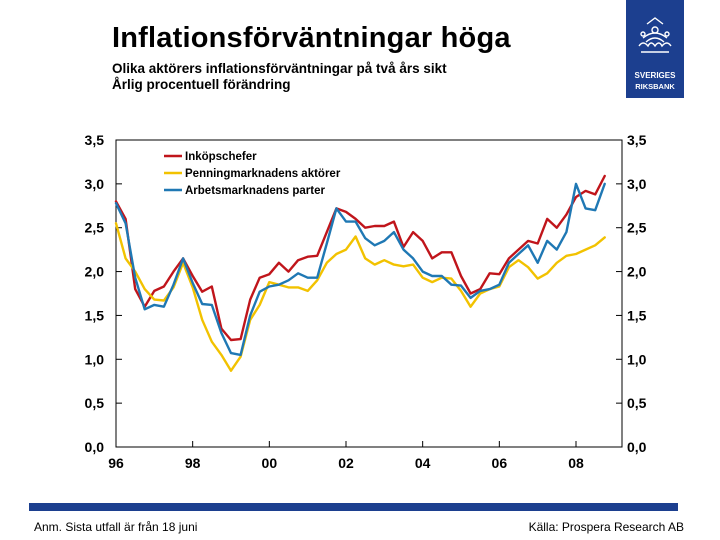 Image resolution: width=720 pixels, height=540 pixels. I want to click on y-tick-label-right: 2,5, so click(637, 228).